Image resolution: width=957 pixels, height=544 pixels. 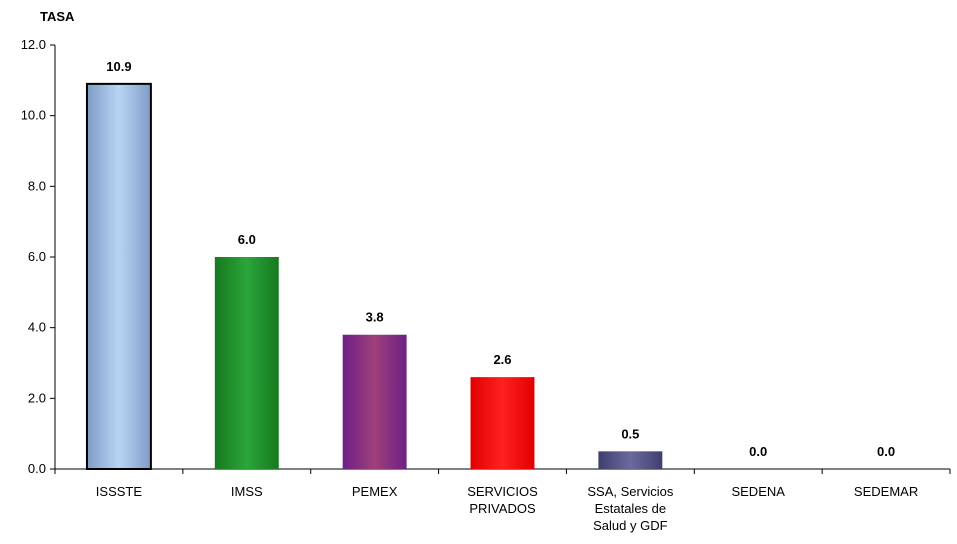 I want to click on data-label: 2.6, so click(x=502, y=359).